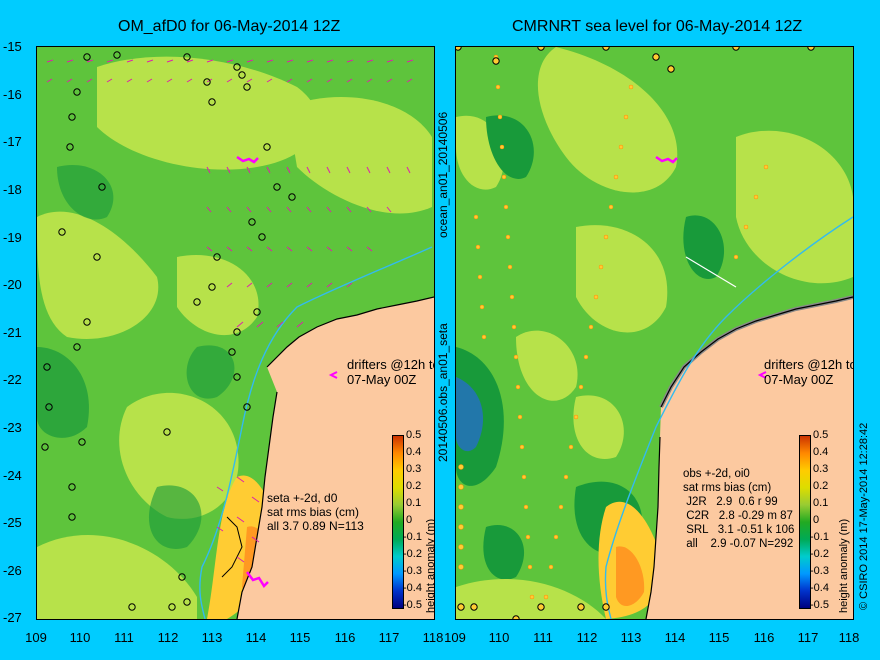 Image resolution: width=880 pixels, height=660 pixels. Describe the element at coordinates (12, 522) in the screenshot. I see `y-tick-label: -25` at that location.